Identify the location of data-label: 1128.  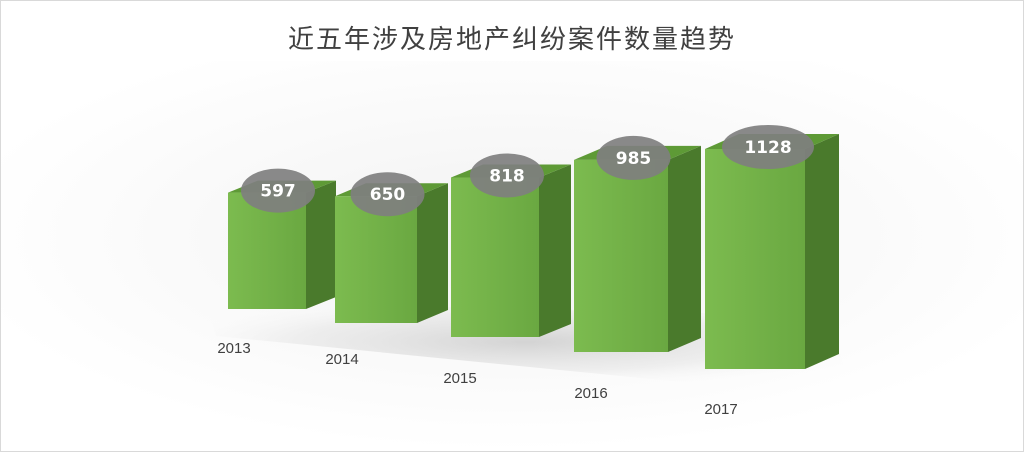
(767, 148).